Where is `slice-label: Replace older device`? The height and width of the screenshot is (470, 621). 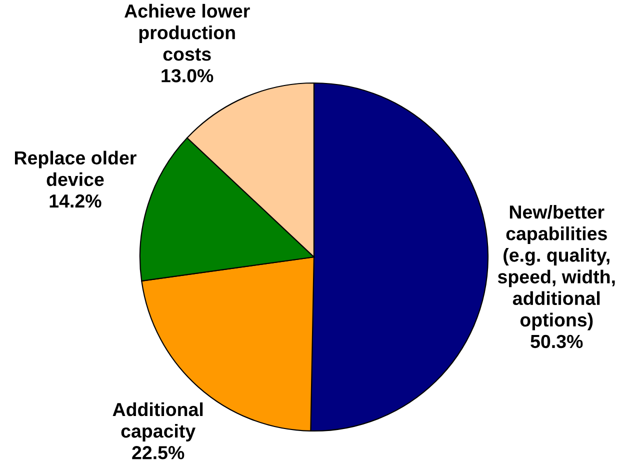 slice-label: Replace older device is located at coordinates (75, 168).